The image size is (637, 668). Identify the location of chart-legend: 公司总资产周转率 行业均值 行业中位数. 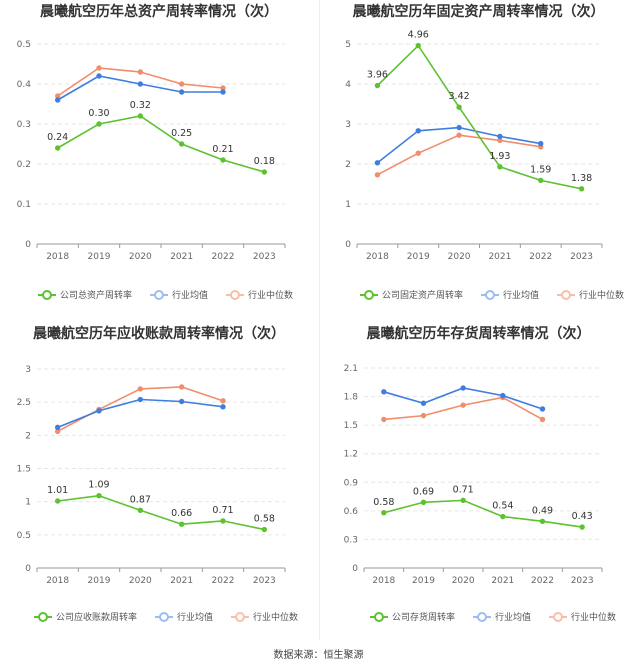
(165, 294).